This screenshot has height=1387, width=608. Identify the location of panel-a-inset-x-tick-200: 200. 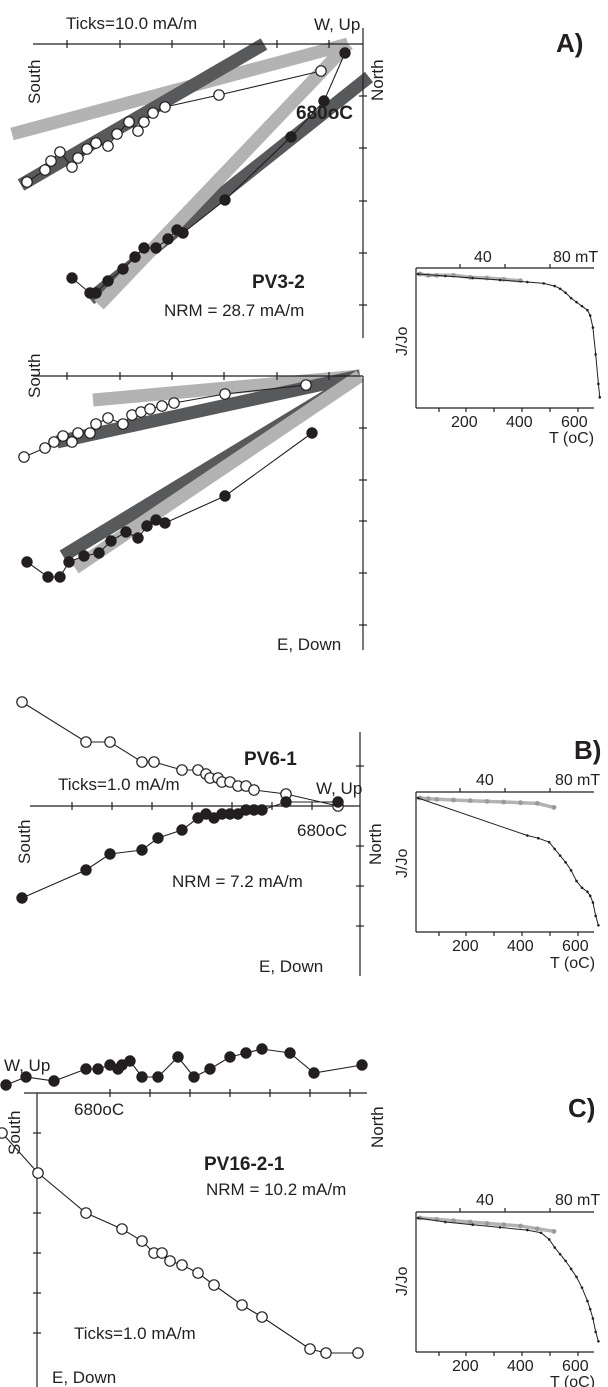
(464, 422).